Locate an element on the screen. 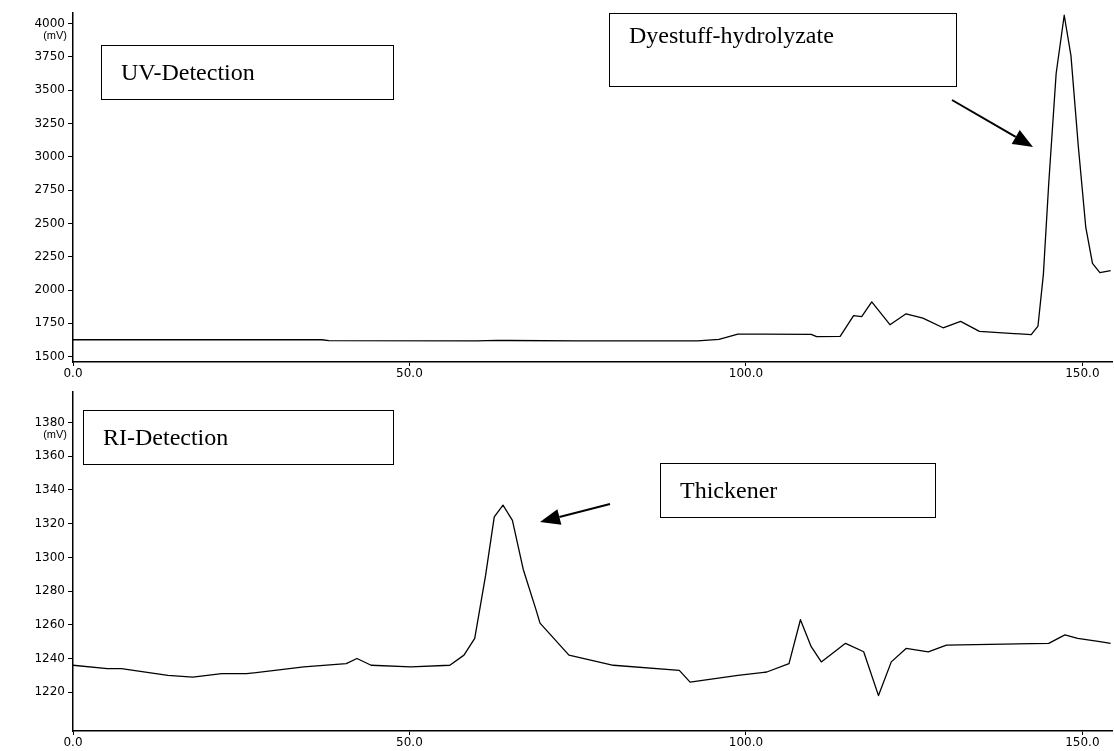 The height and width of the screenshot is (751, 1114). y-tick-label: 4000 is located at coordinates (49, 22).